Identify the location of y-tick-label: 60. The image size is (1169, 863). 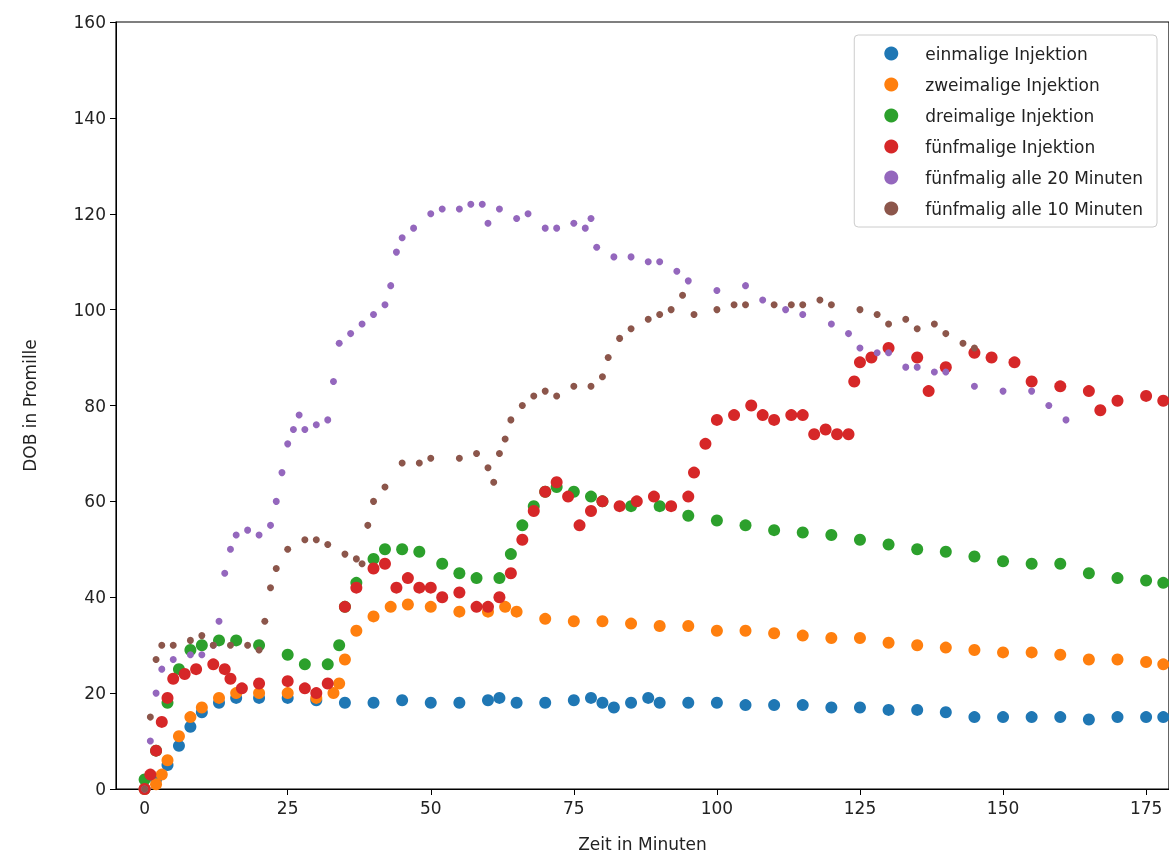
(95, 501).